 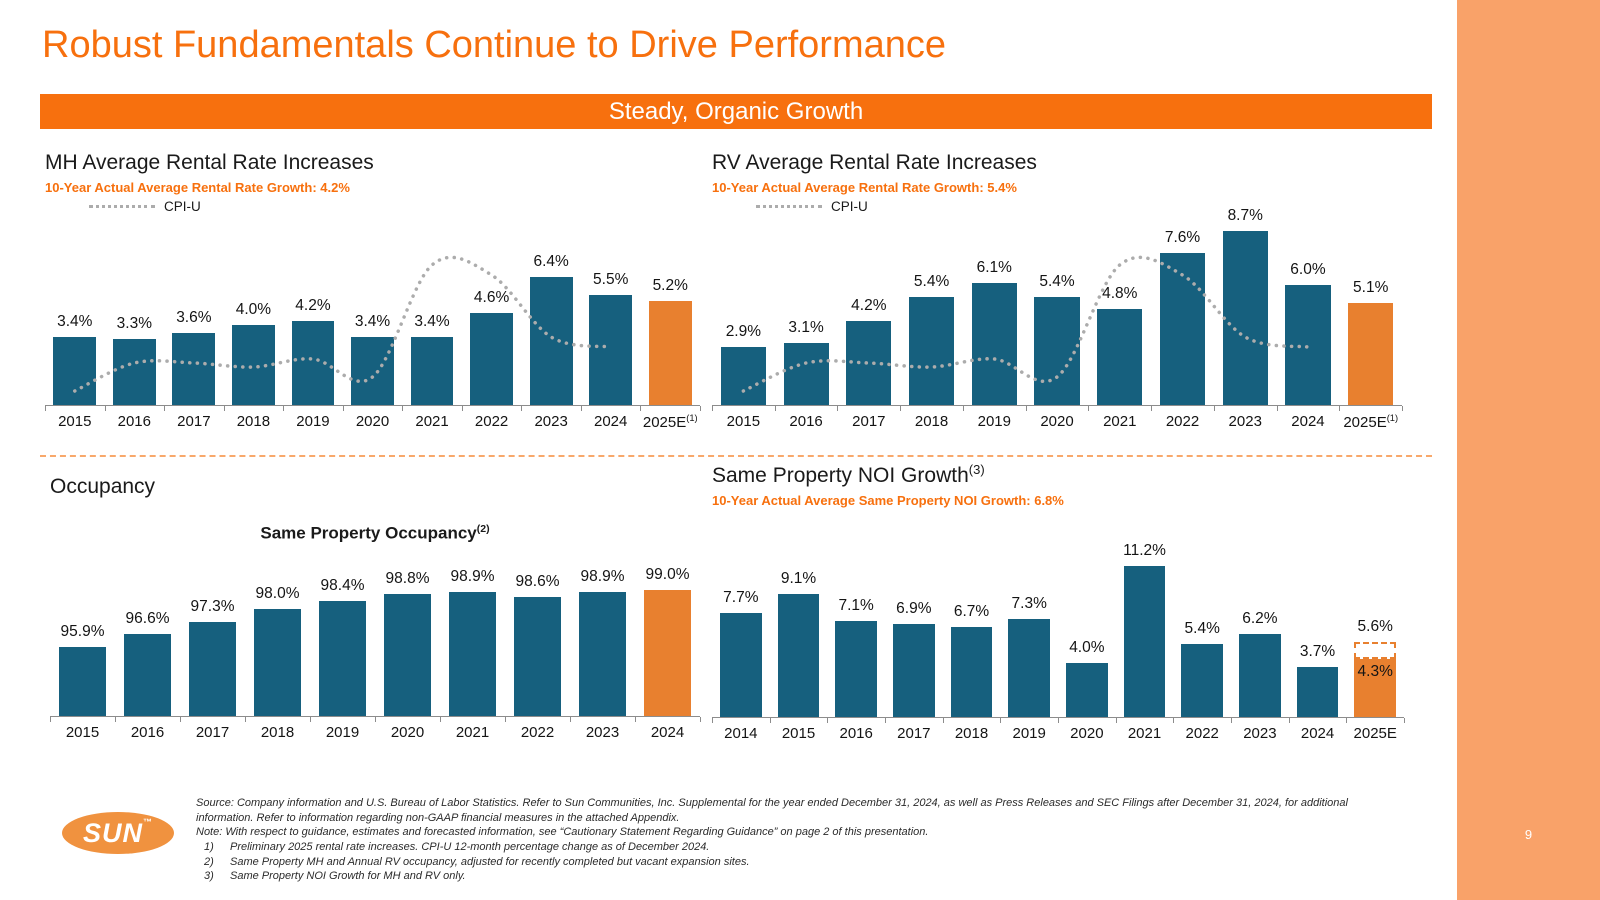 I want to click on bar-column-2021: 4.8%, so click(x=1119, y=313).